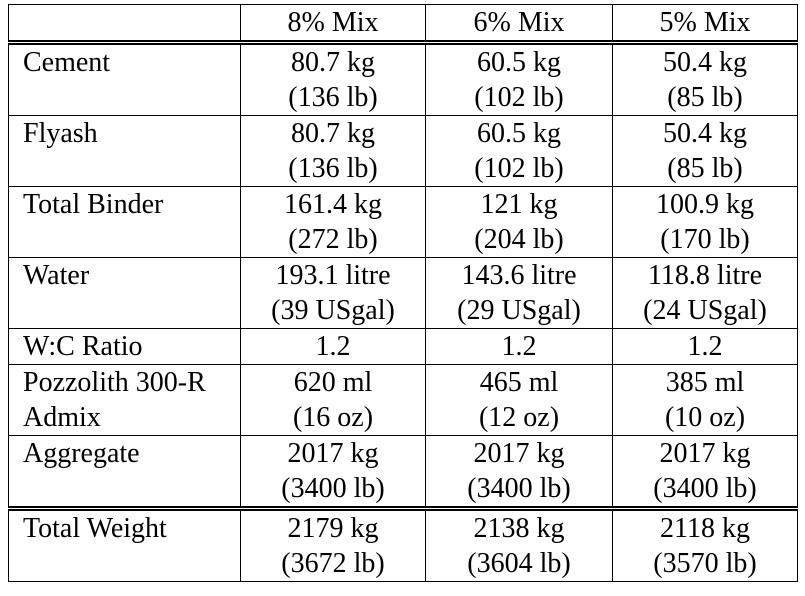 The image size is (805, 596). I want to click on header-blank, so click(124, 24).